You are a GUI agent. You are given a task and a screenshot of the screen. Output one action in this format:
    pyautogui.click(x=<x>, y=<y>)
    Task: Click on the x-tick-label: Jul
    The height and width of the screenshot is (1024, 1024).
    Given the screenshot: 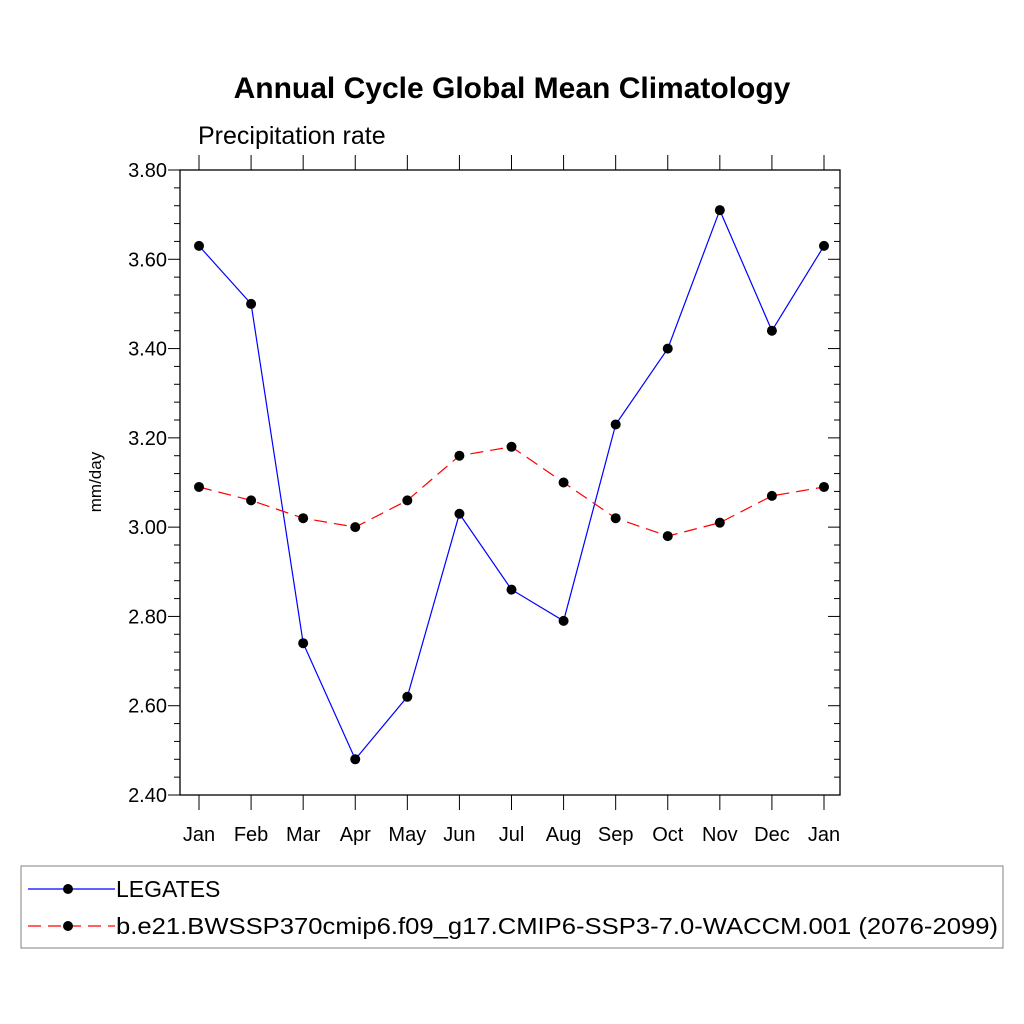 What is the action you would take?
    pyautogui.click(x=512, y=835)
    